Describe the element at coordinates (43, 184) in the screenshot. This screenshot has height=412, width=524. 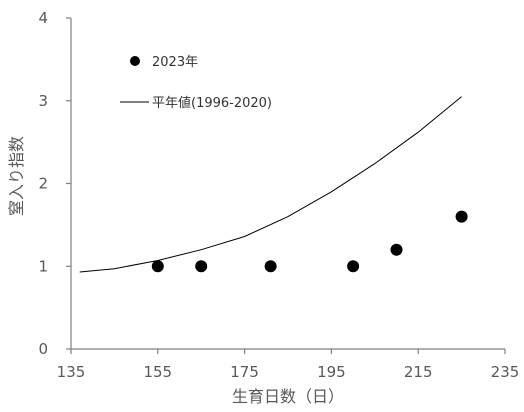
I see `y-tick-label: 2` at that location.